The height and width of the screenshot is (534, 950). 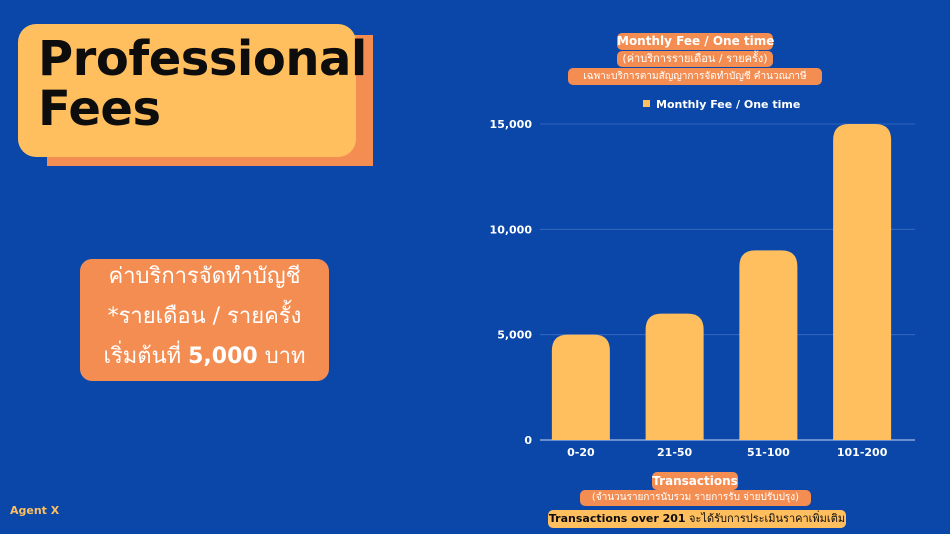 I want to click on brand-label: Agent X, so click(x=35, y=510).